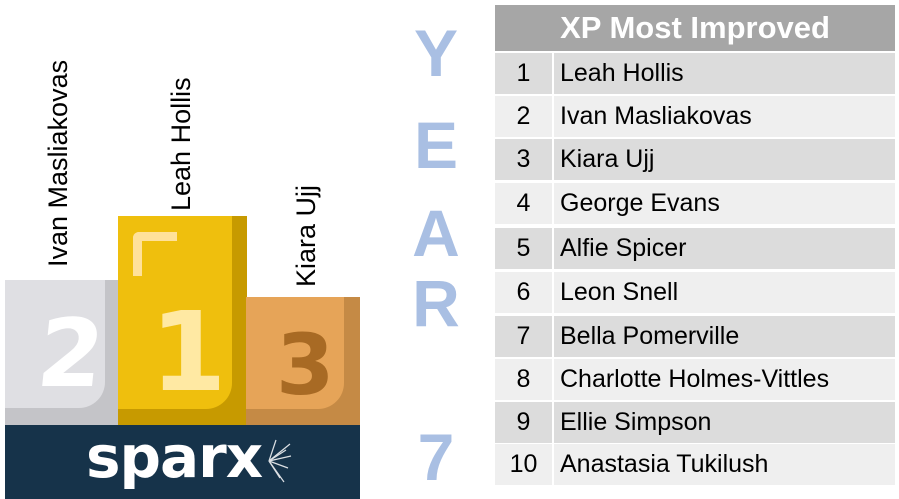  I want to click on table-row: 7 Bella Pomerville, so click(695, 336).